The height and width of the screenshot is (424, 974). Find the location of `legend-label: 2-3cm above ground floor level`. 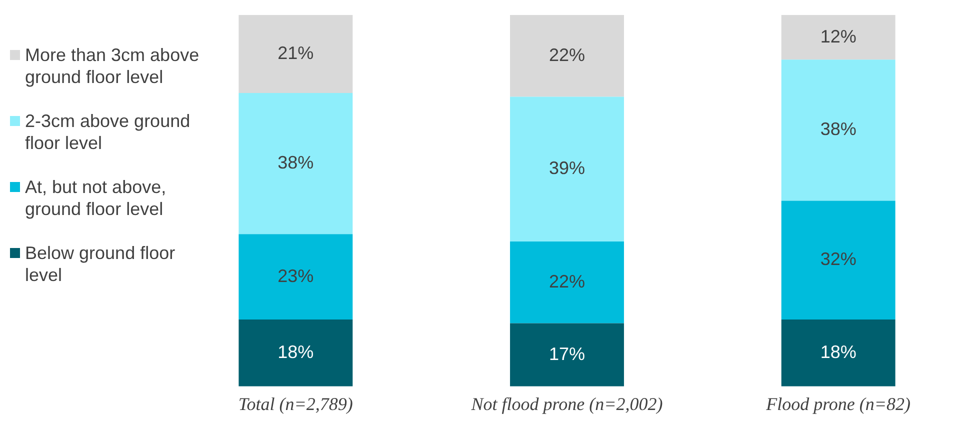

legend-label: 2-3cm above ground floor level is located at coordinates (108, 132).